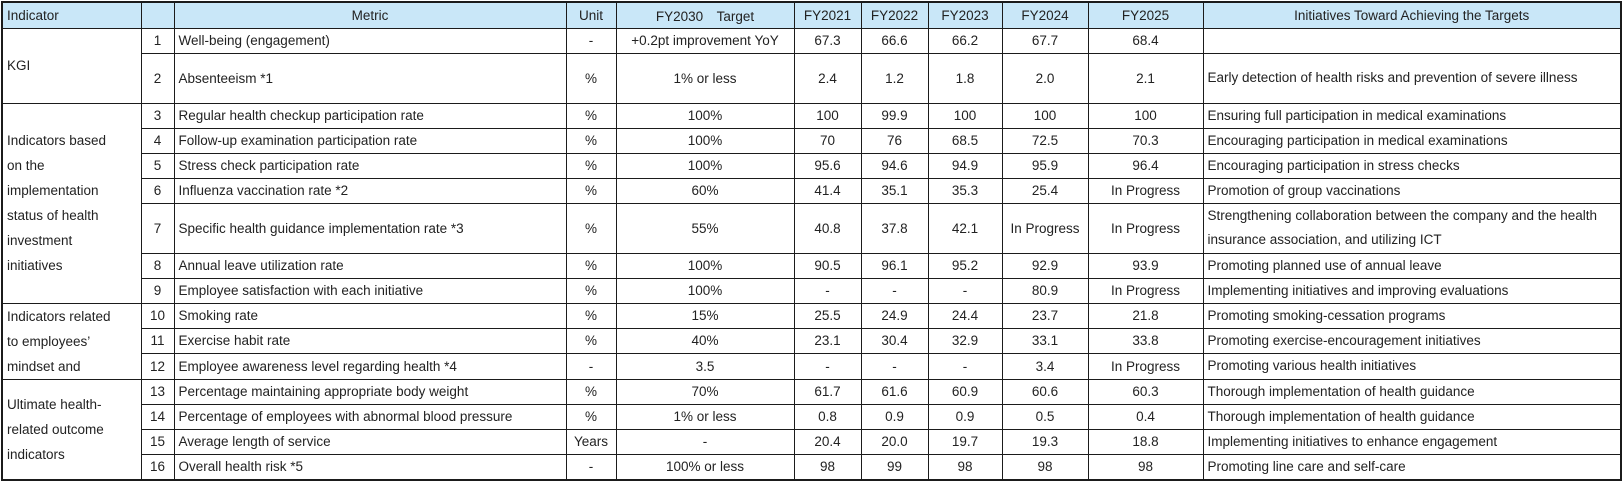 The height and width of the screenshot is (482, 1623). I want to click on cell-fy2023: 24.4, so click(965, 315).